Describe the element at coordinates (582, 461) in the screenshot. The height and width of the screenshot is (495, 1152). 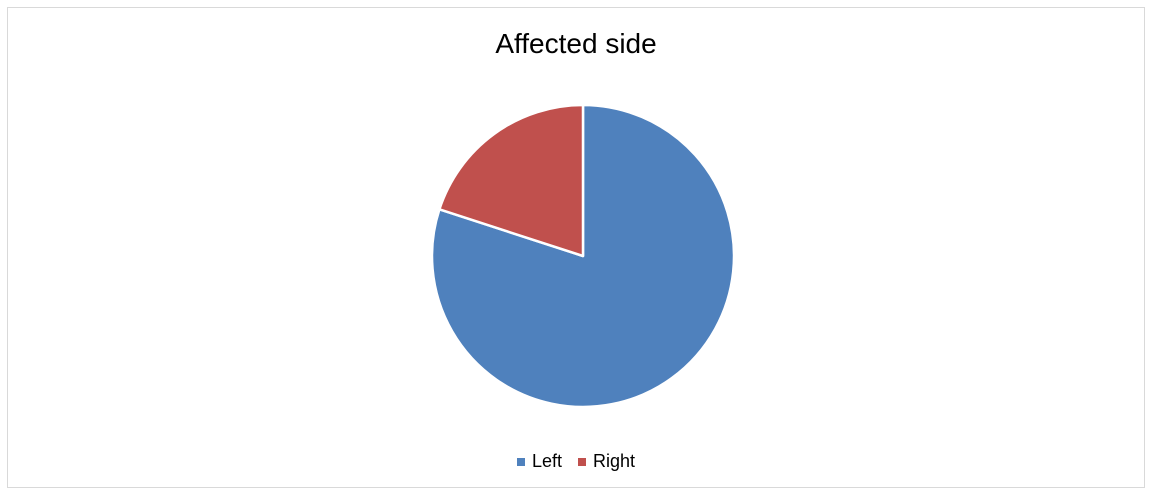
I see `legend-swatch-right` at that location.